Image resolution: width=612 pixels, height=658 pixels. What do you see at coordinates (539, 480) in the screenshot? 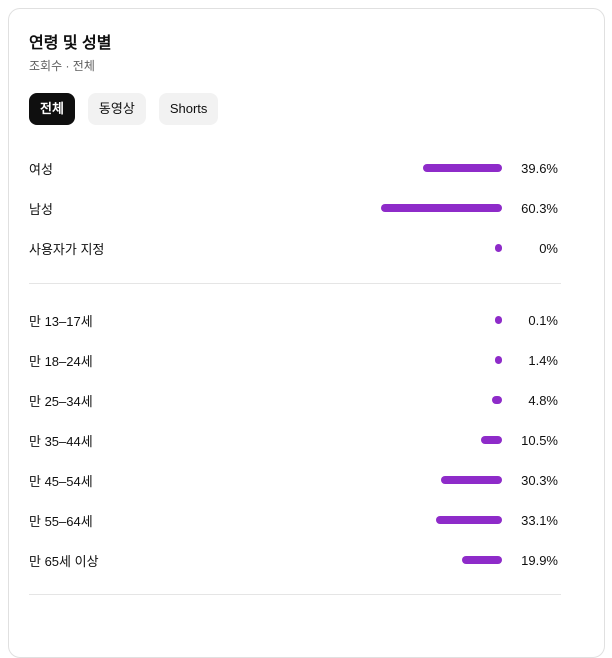
I see `row-value: 30.3%` at bounding box center [539, 480].